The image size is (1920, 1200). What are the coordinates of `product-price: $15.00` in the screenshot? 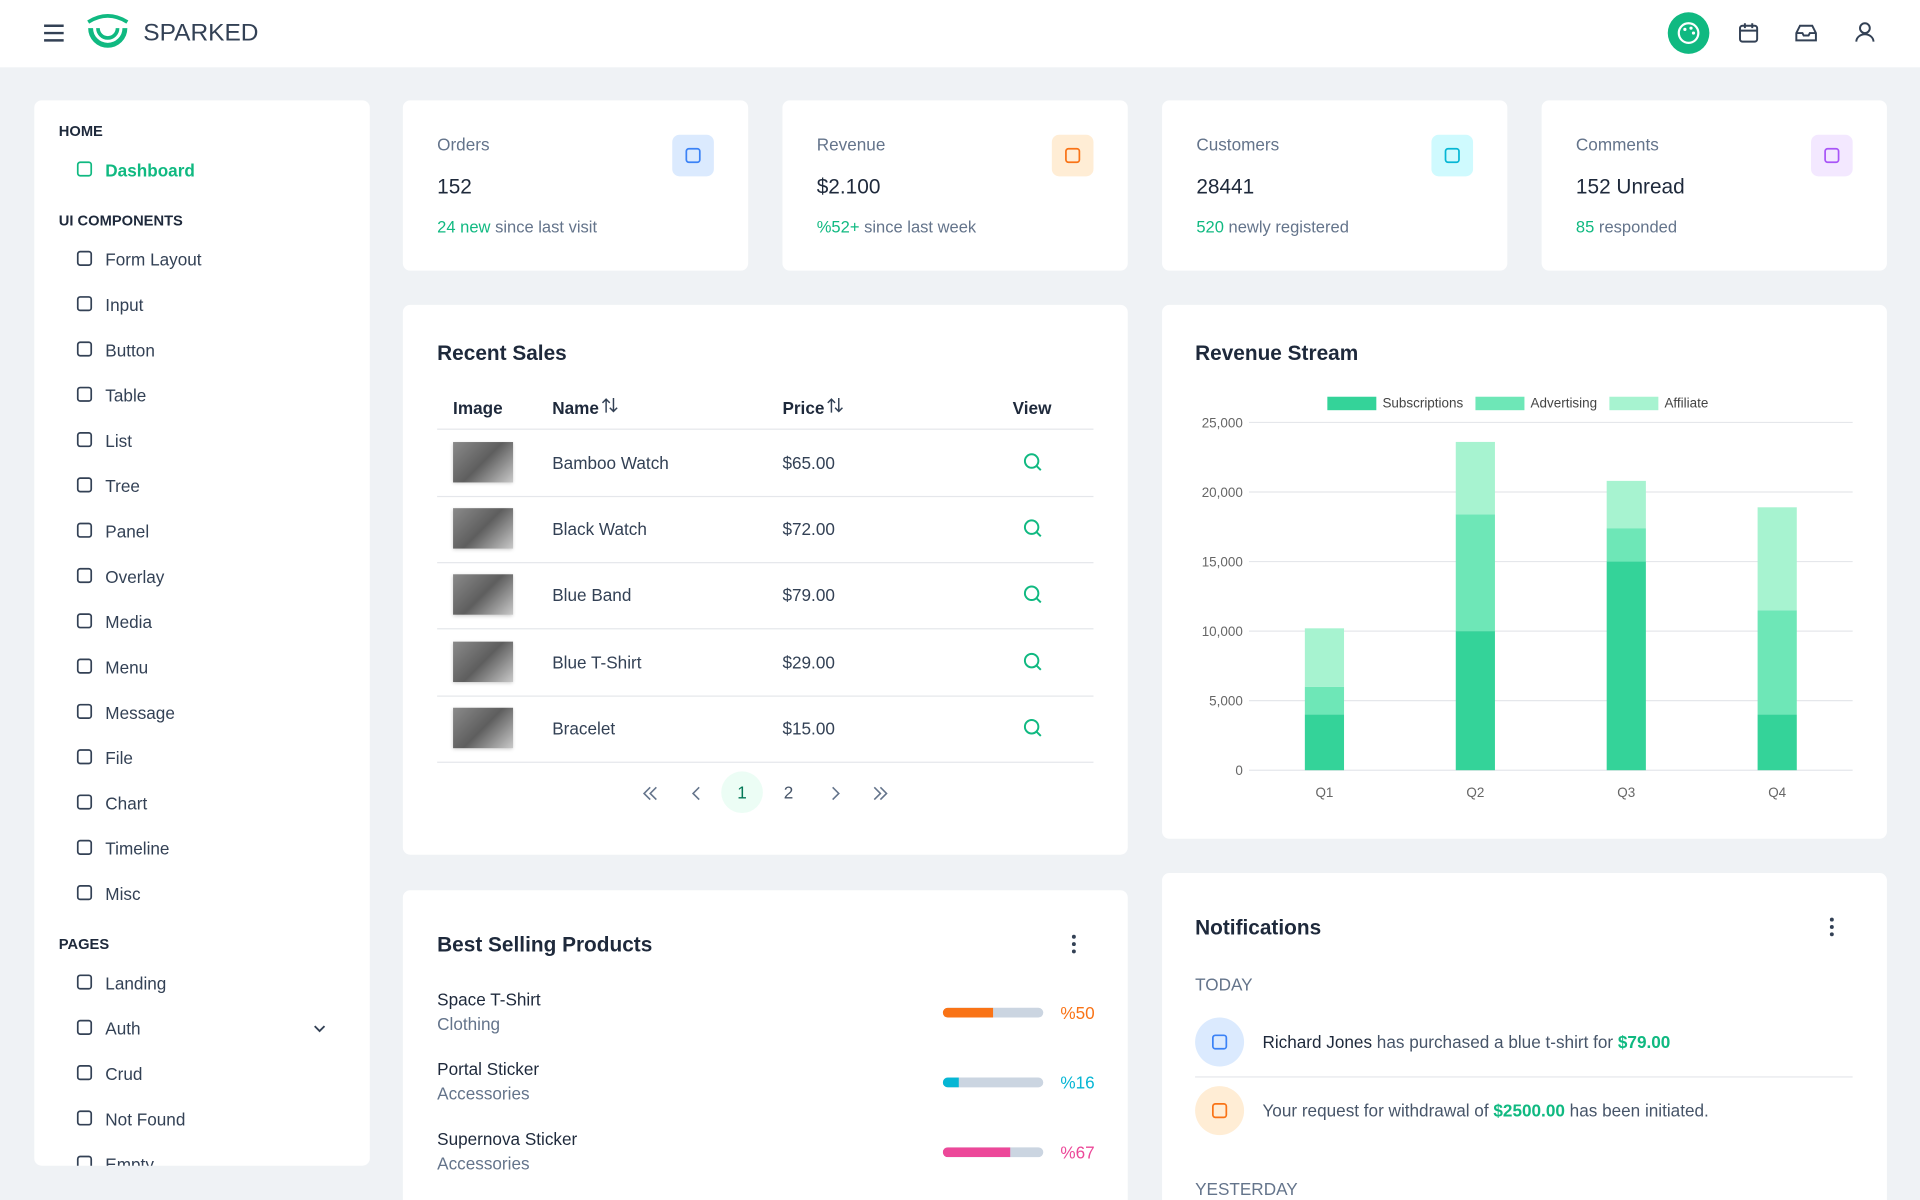 It's located at (808, 728).